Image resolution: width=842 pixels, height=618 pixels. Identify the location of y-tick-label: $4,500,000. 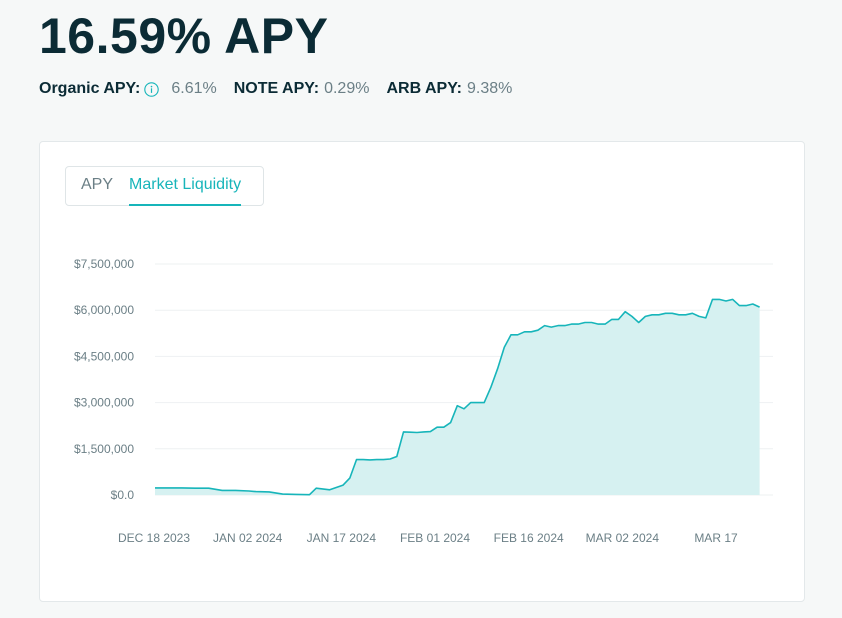
(104, 356).